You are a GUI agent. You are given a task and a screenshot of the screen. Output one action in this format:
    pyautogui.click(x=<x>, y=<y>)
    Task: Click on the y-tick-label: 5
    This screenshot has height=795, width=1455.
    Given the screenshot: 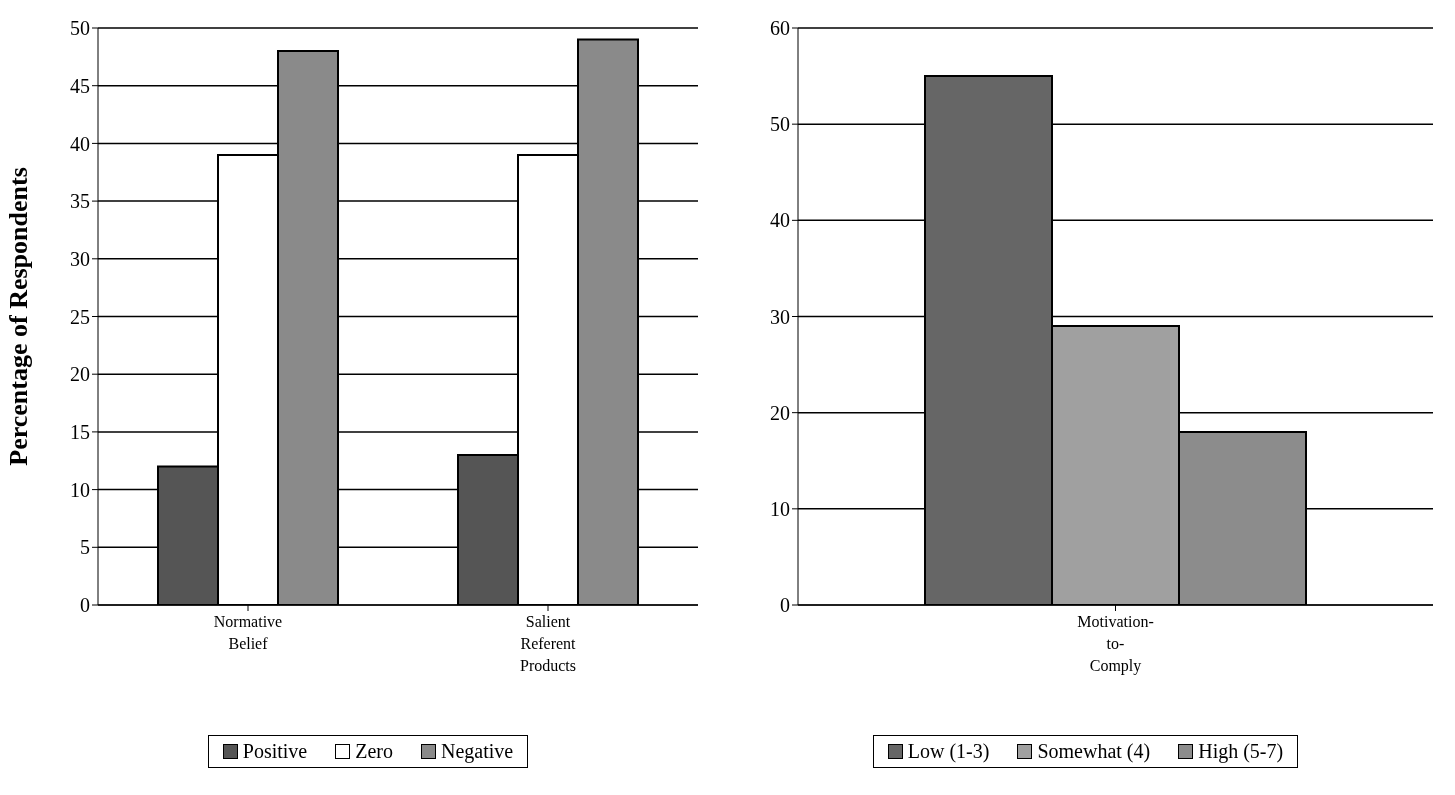 What is the action you would take?
    pyautogui.click(x=85, y=547)
    